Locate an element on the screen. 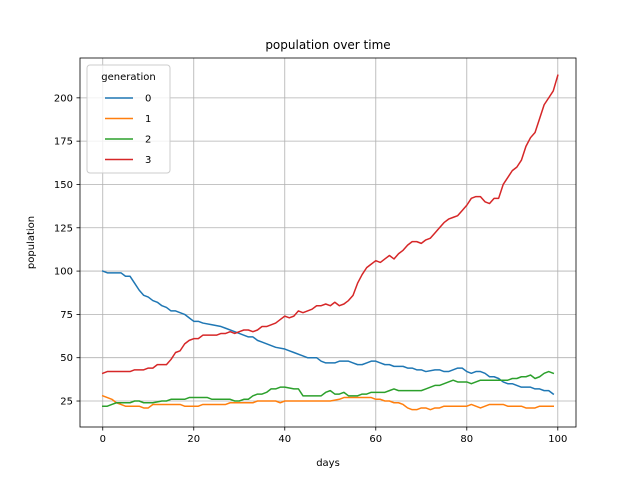 This screenshot has height=480, width=640. y-axis-label: population is located at coordinates (31, 242).